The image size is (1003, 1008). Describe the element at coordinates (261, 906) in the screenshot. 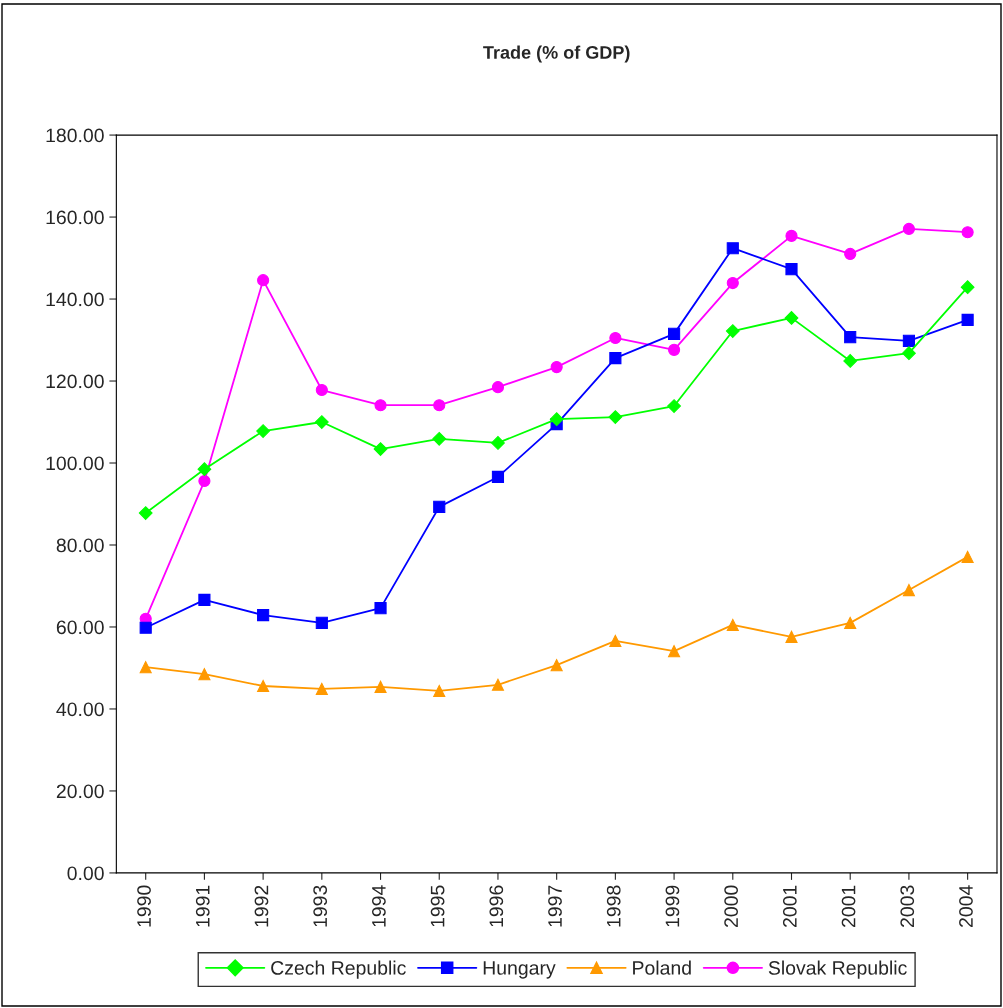

I see `x-tick-label: 1992` at that location.